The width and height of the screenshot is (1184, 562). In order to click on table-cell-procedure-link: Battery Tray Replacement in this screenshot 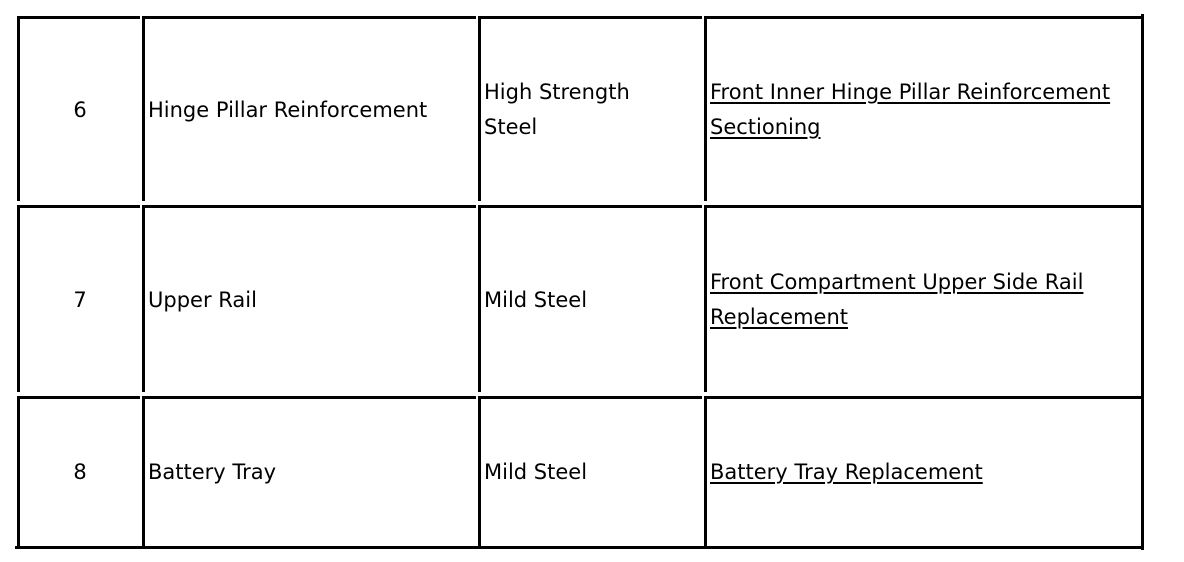, I will do `click(922, 471)`.